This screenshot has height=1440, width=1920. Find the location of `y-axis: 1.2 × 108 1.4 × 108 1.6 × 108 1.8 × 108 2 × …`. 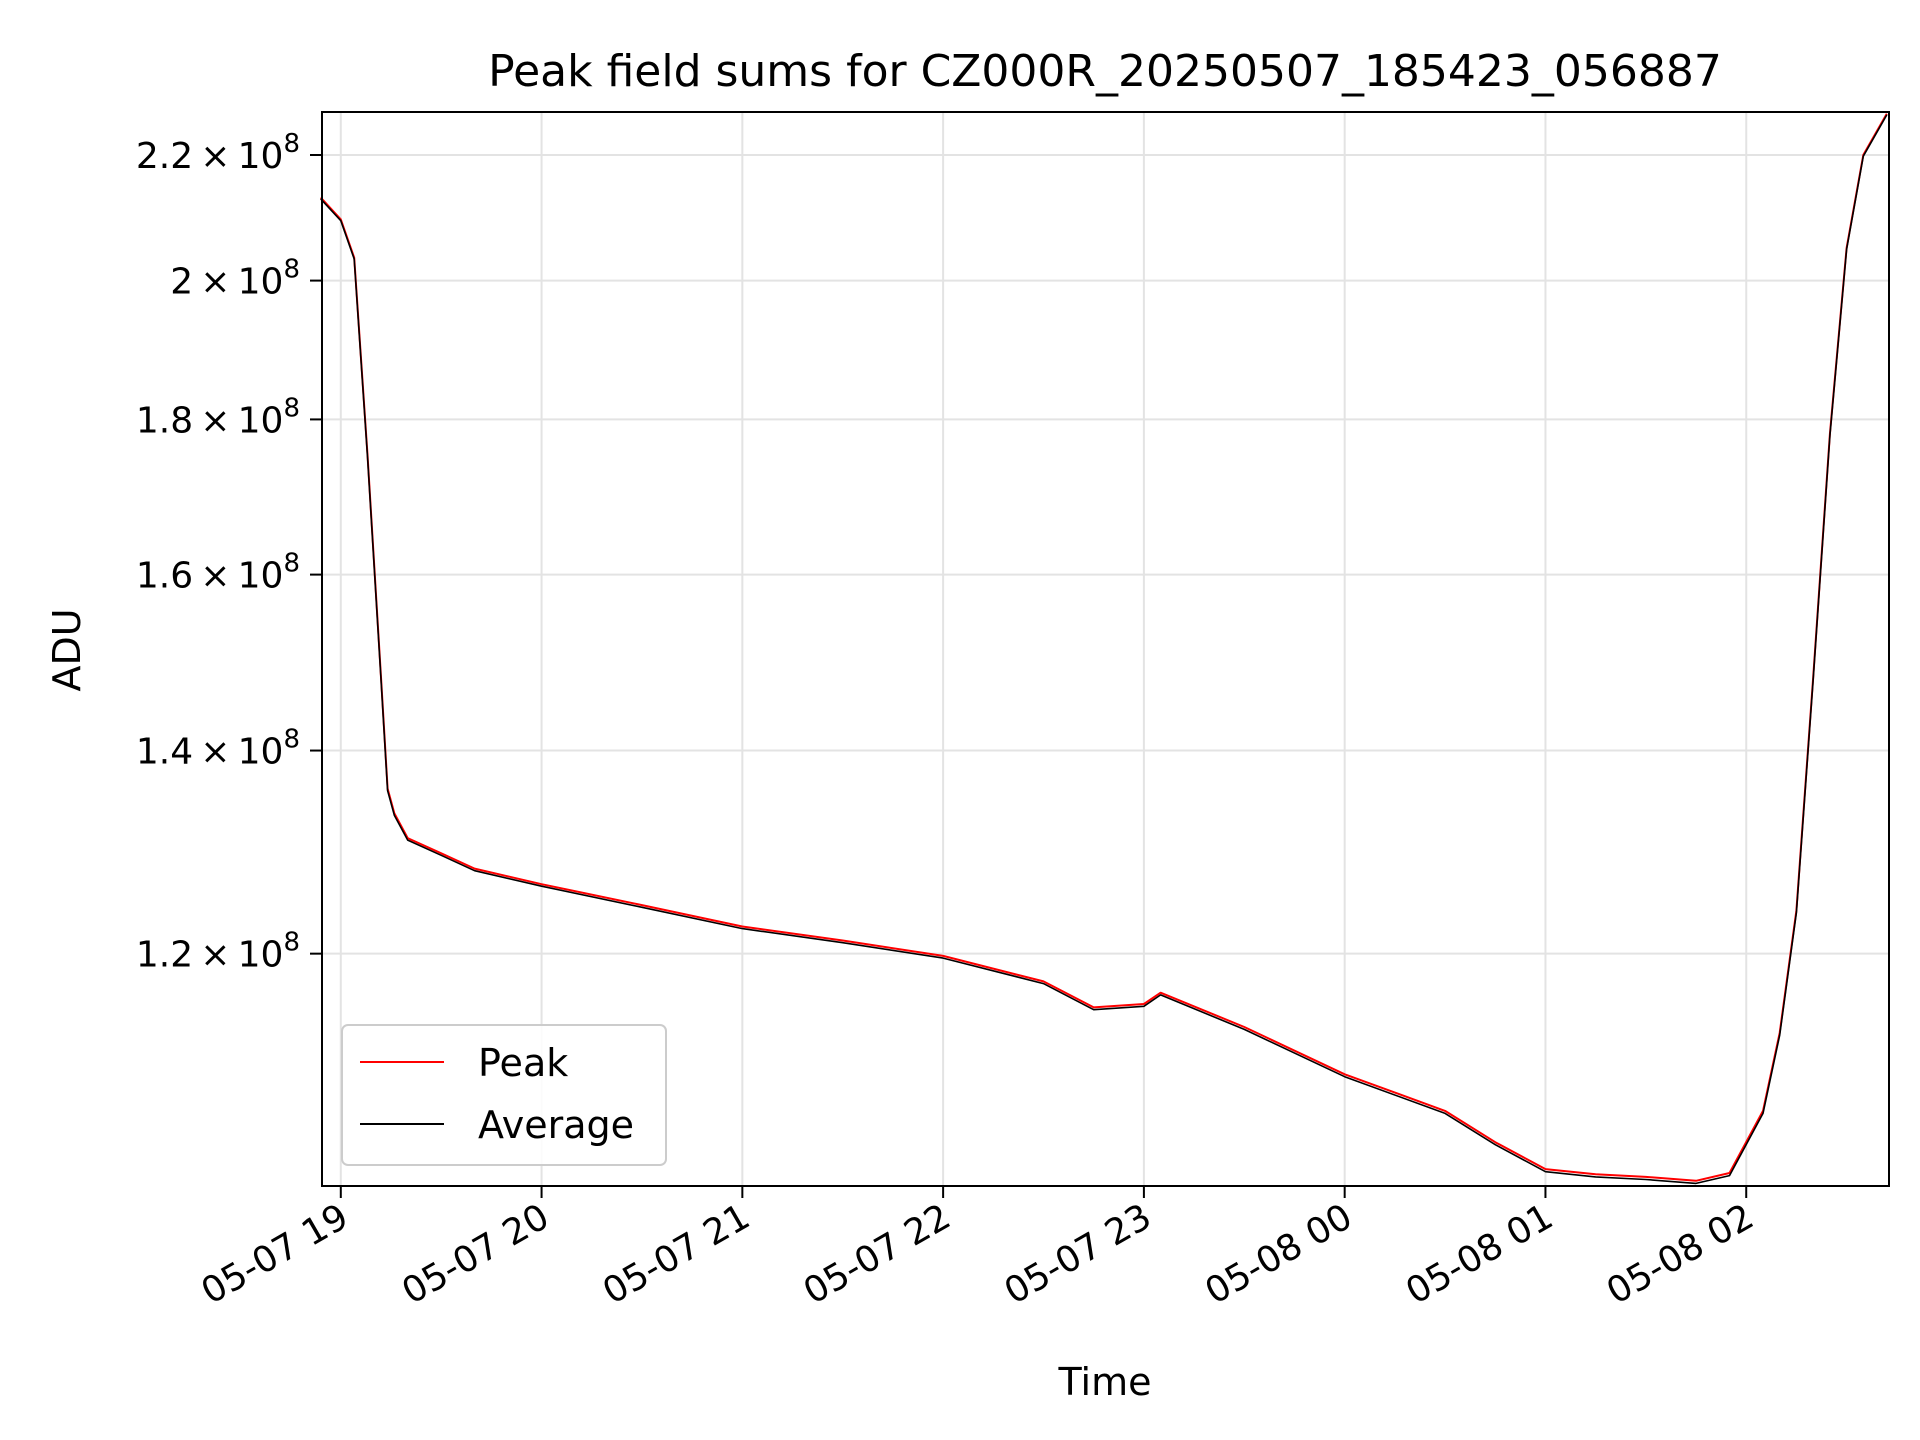

y-axis: 1.2 × 108 1.4 × 108 1.6 × 108 1.8 × 108 2 × … is located at coordinates (229, 552).